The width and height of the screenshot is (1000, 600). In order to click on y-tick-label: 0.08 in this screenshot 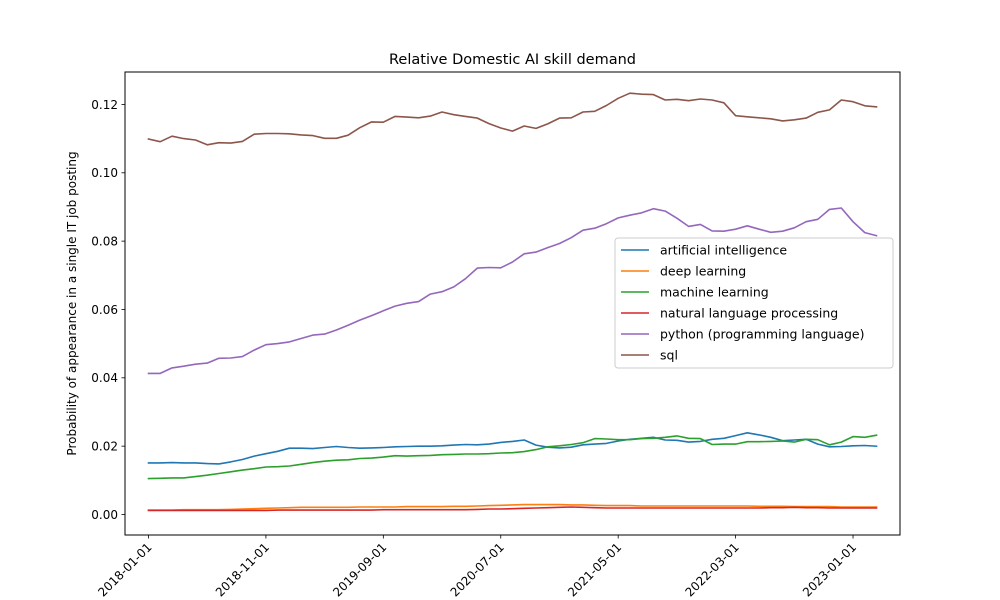, I will do `click(104, 241)`.